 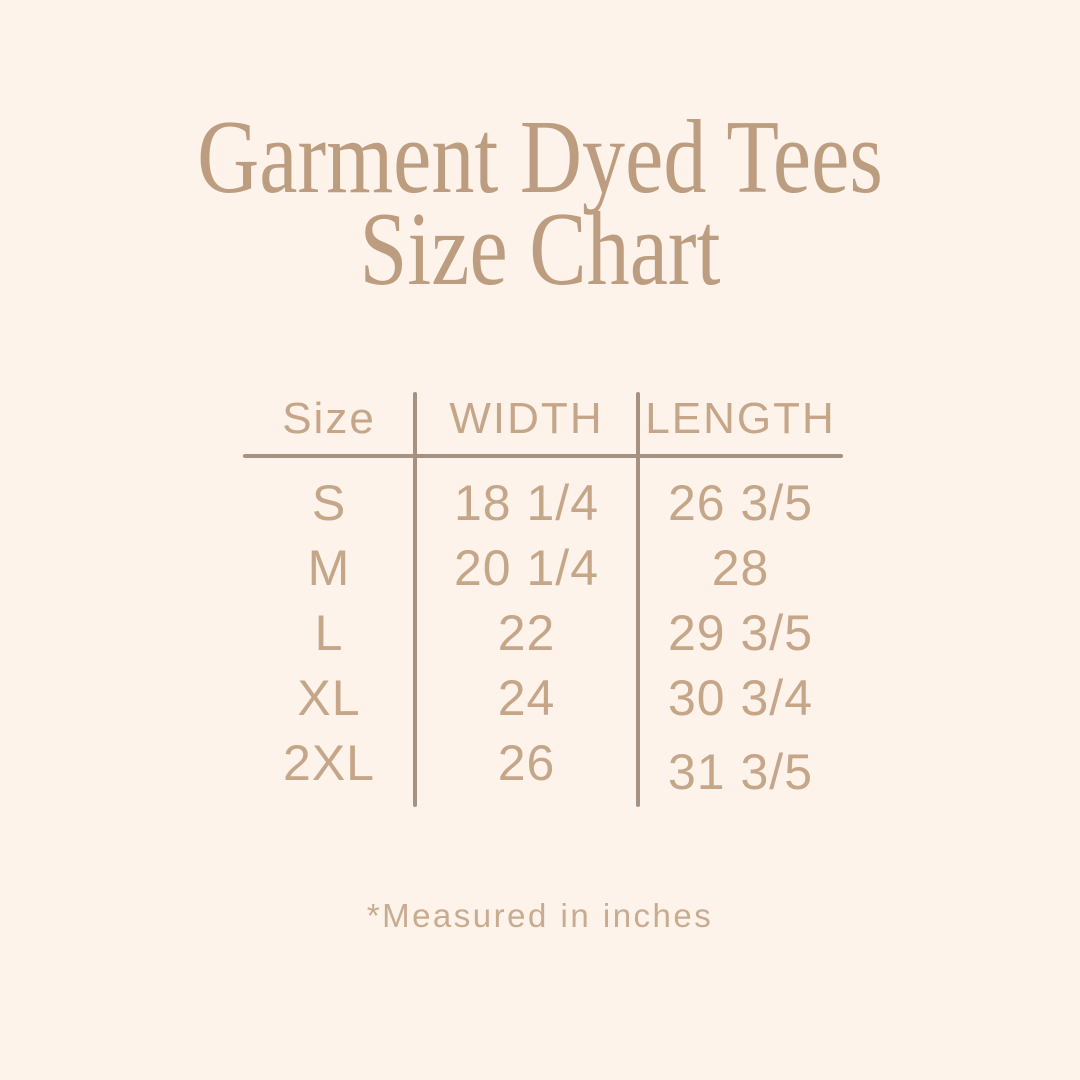 I want to click on page-title-line-2: Size Chart, so click(x=540, y=248).